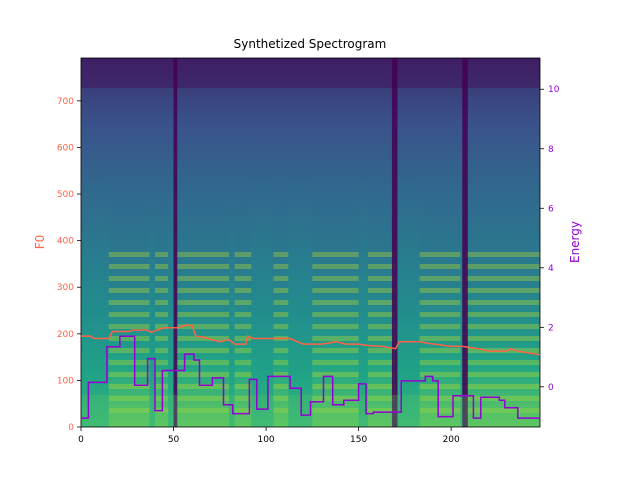  What do you see at coordinates (65, 148) in the screenshot?
I see `left-y-tick-label: 600` at bounding box center [65, 148].